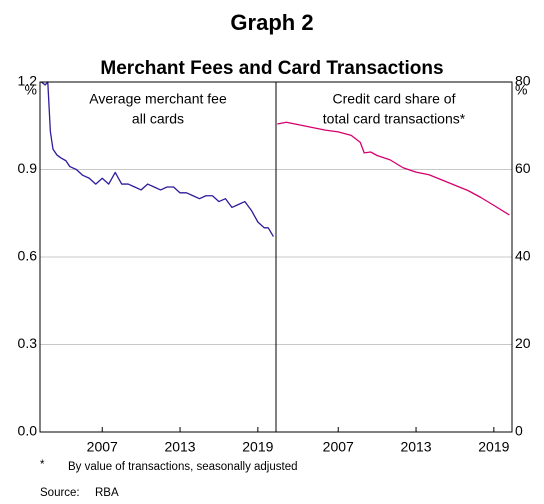  What do you see at coordinates (158, 99) in the screenshot?
I see `panel-title: Average merchant fee` at bounding box center [158, 99].